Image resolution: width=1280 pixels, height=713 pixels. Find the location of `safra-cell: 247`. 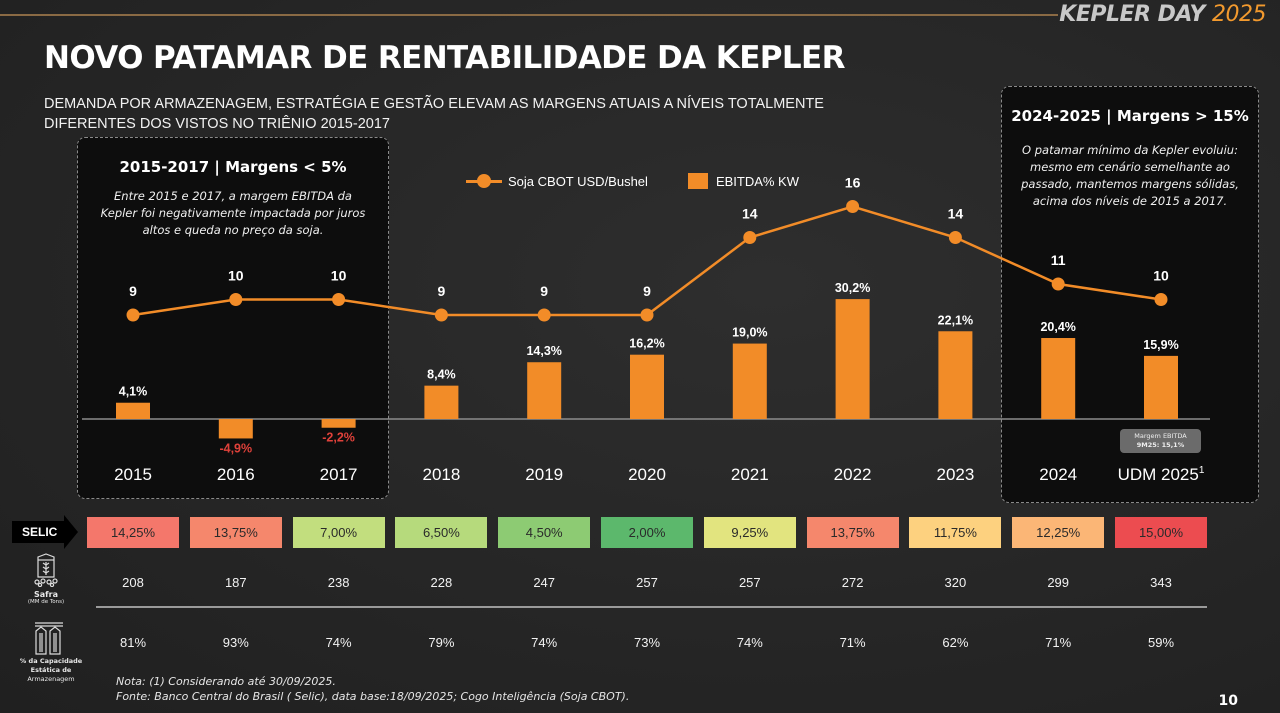

safra-cell: 247 is located at coordinates (544, 582).